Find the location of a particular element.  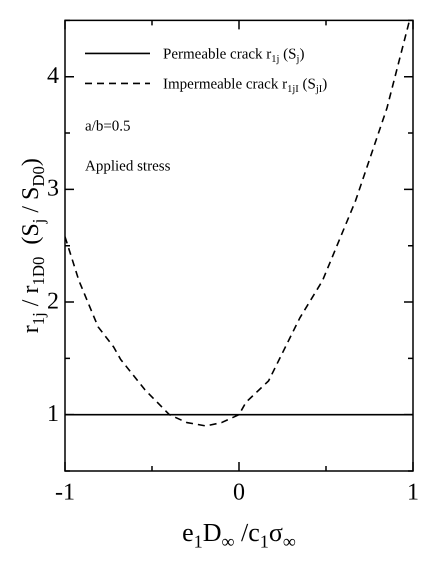

y-tick-label: 4 is located at coordinates (53, 76).